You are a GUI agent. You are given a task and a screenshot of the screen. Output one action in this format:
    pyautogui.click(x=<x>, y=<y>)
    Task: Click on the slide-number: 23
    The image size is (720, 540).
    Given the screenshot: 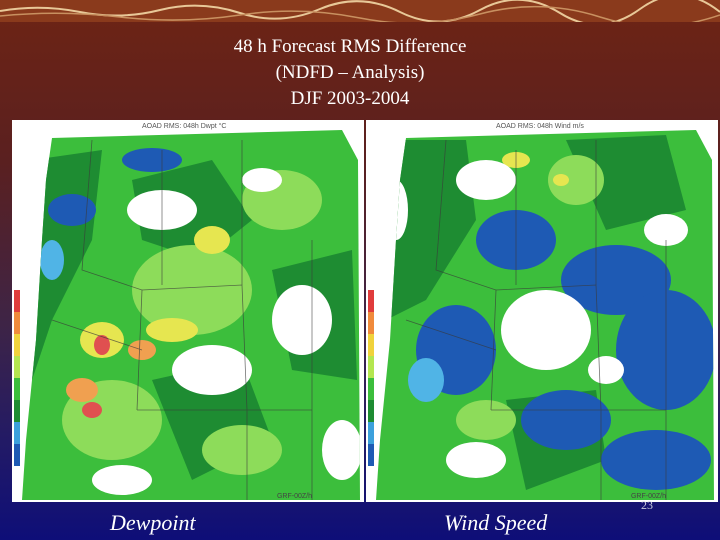 What is the action you would take?
    pyautogui.click(x=647, y=505)
    